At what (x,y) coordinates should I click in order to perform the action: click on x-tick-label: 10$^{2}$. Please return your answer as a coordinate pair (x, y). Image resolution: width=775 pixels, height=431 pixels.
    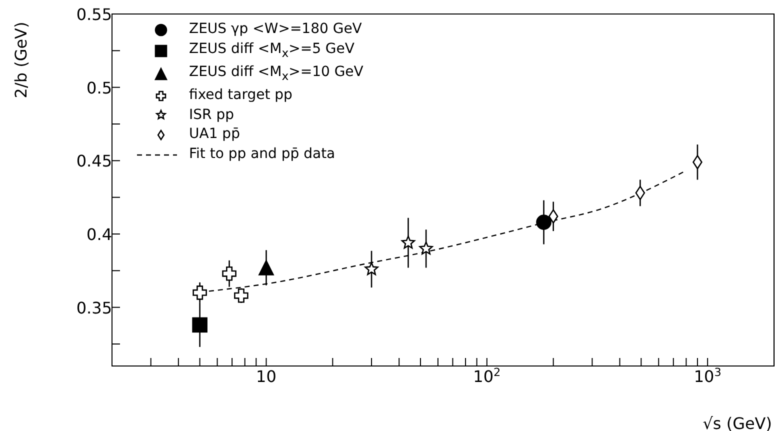
    Looking at the image, I should click on (487, 376).